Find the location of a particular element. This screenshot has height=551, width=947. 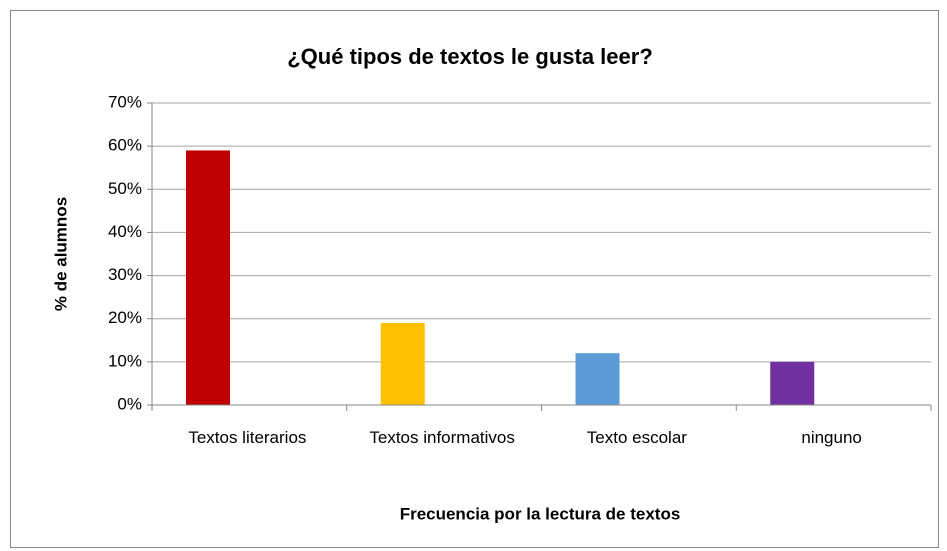

y-tick-label: 60% is located at coordinates (125, 145).